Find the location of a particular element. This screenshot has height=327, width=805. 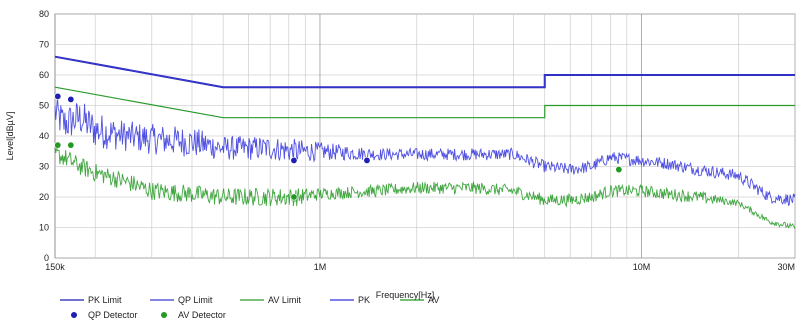

legend-label: AV is located at coordinates (433, 300).